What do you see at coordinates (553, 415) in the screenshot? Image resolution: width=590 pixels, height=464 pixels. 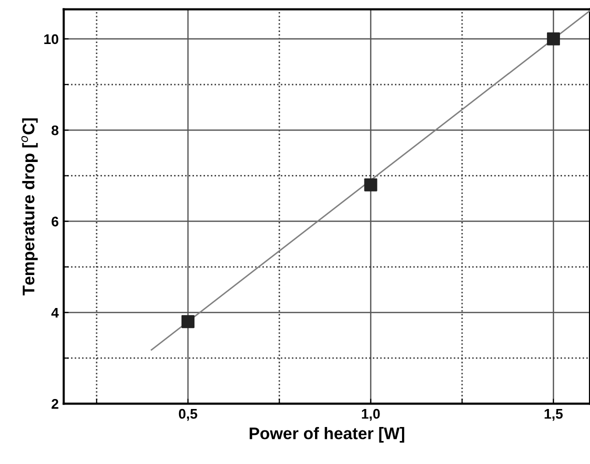 I see `x-tick-label: 1,5` at bounding box center [553, 415].